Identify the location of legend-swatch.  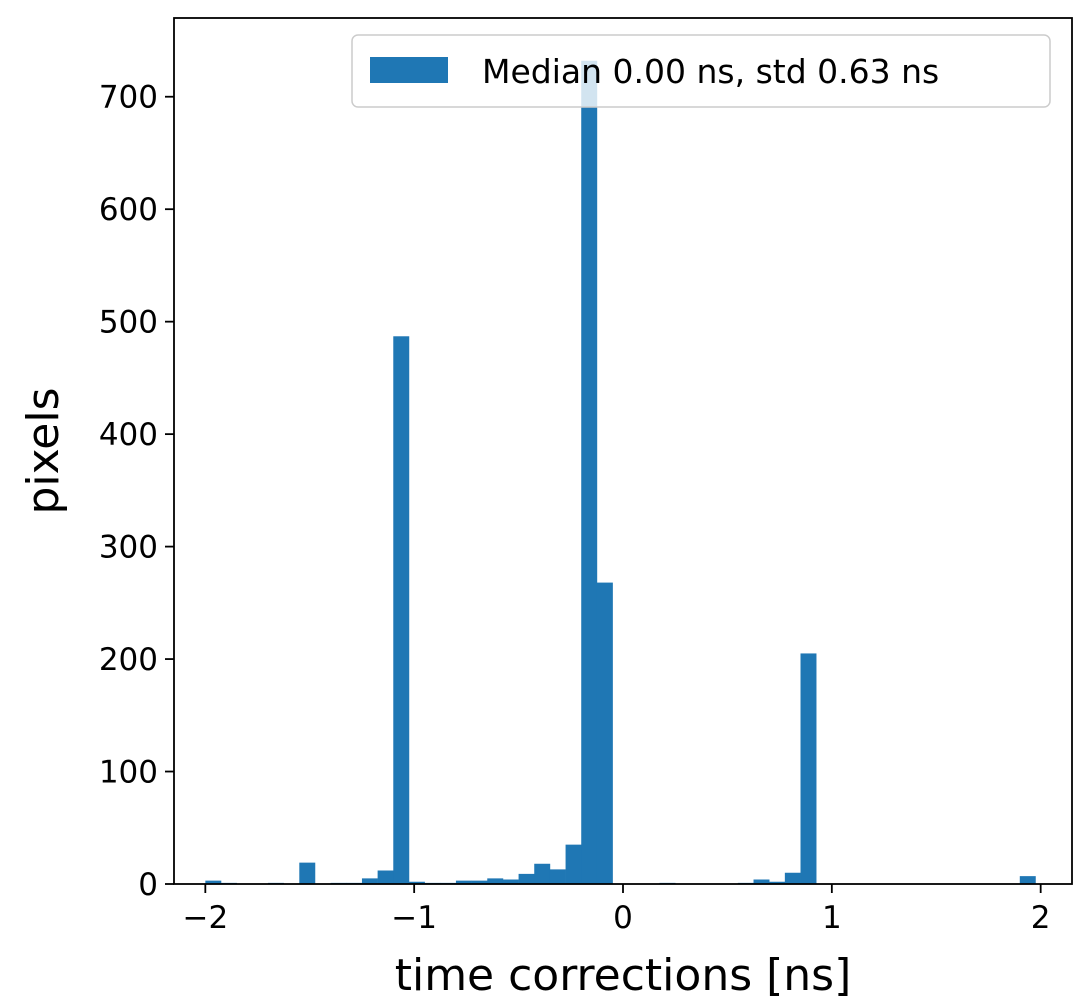
(409, 70).